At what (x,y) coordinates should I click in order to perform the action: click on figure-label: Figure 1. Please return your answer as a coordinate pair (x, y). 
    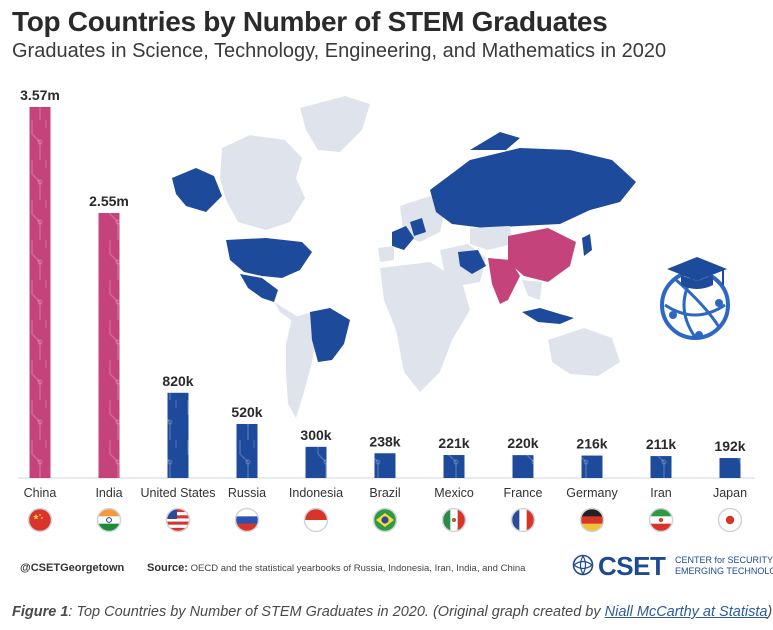
    Looking at the image, I should click on (40, 612).